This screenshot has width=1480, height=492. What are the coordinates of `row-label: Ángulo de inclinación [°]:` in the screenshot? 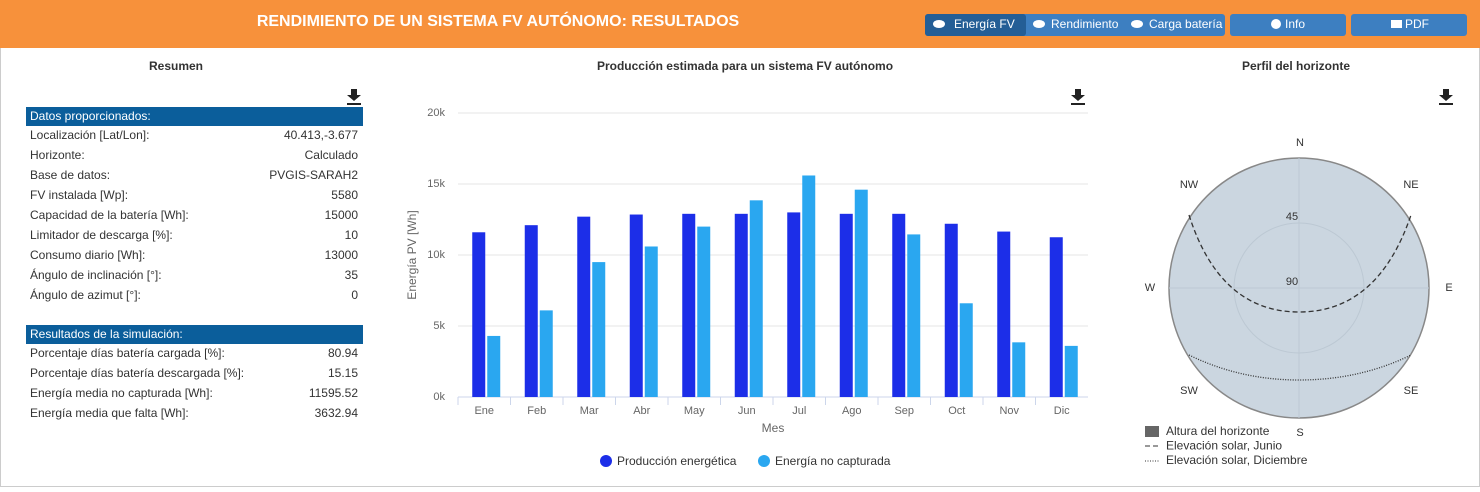 It's located at (96, 274).